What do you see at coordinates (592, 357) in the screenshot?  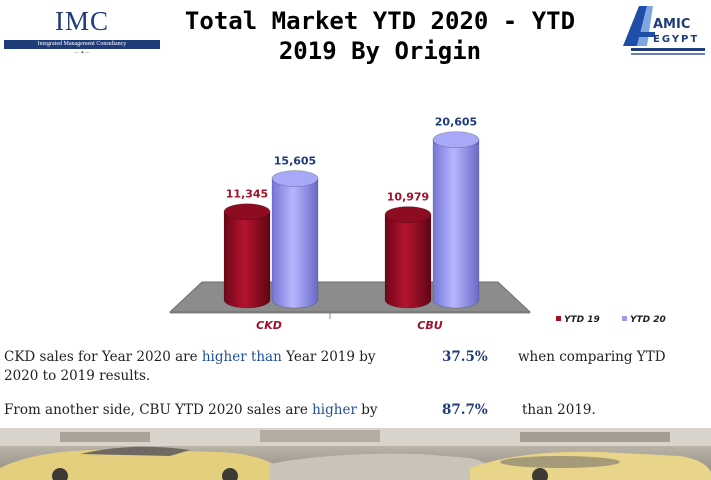 I see `p1-text-c: when comparing YTD` at bounding box center [592, 357].